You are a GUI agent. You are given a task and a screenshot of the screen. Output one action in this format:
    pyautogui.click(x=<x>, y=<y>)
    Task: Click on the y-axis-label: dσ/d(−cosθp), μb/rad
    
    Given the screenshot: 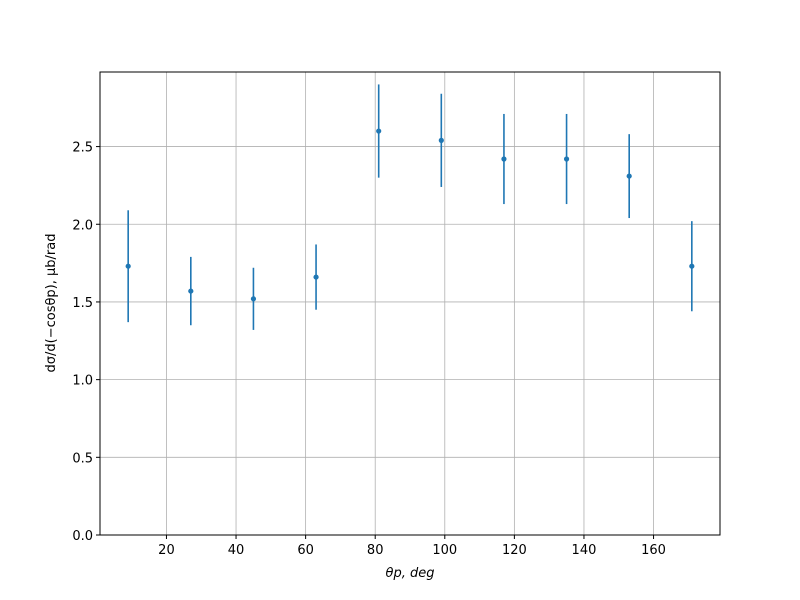 What is the action you would take?
    pyautogui.click(x=51, y=303)
    